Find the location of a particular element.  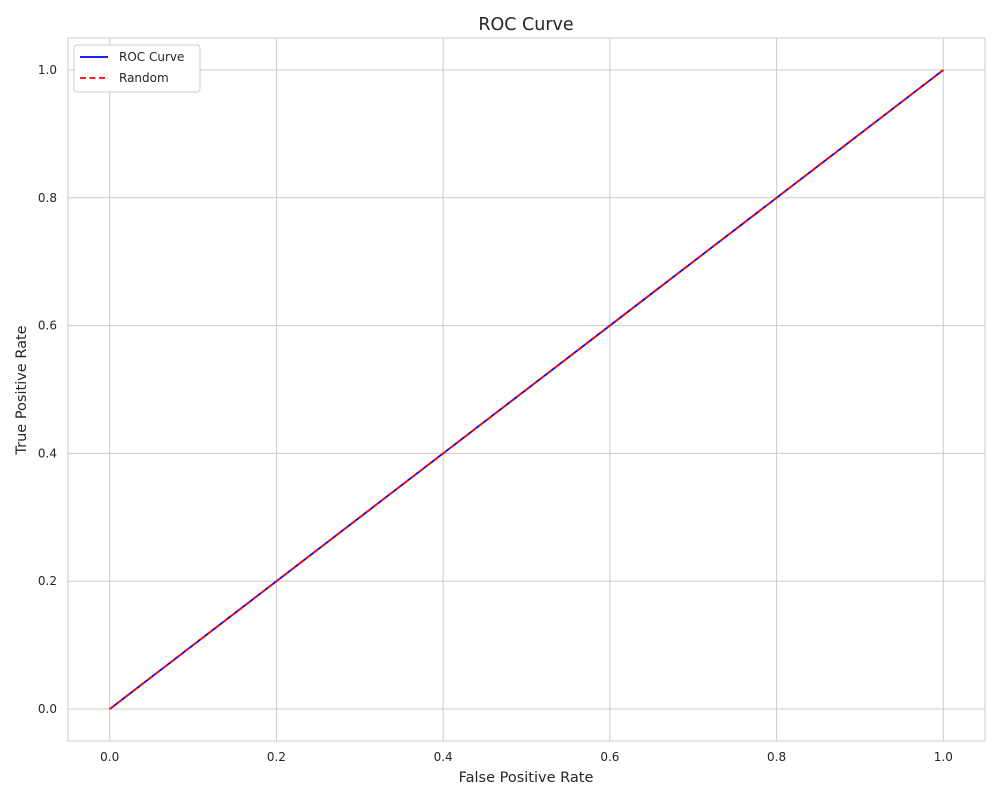

y-tick-label: 0.6 is located at coordinates (47, 326).